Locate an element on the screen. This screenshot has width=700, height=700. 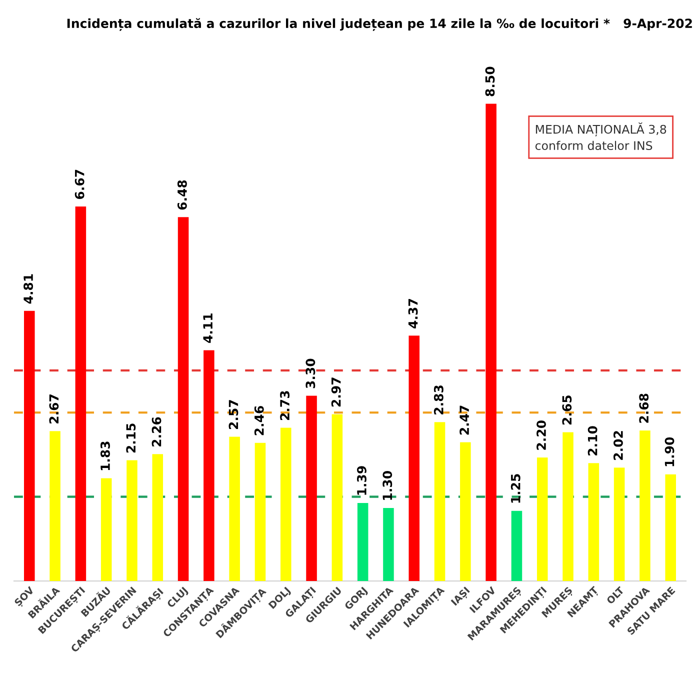
data-label: 2.73 is located at coordinates (285, 405).